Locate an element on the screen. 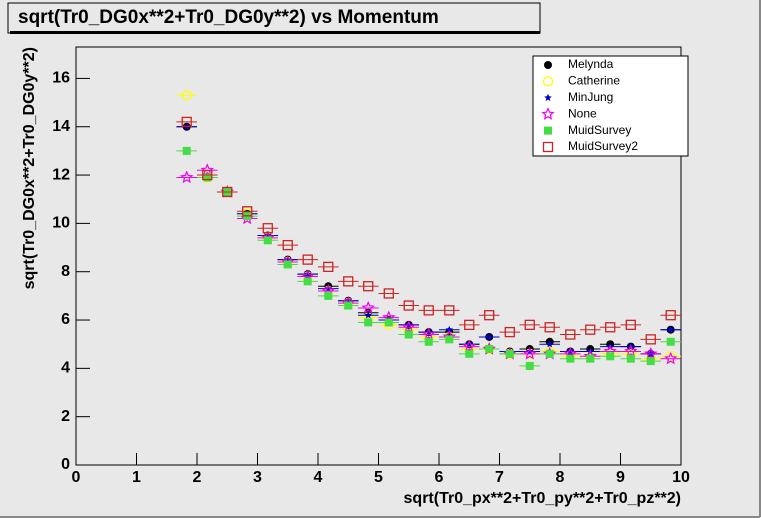  y-tick-label: 6 is located at coordinates (65, 319).